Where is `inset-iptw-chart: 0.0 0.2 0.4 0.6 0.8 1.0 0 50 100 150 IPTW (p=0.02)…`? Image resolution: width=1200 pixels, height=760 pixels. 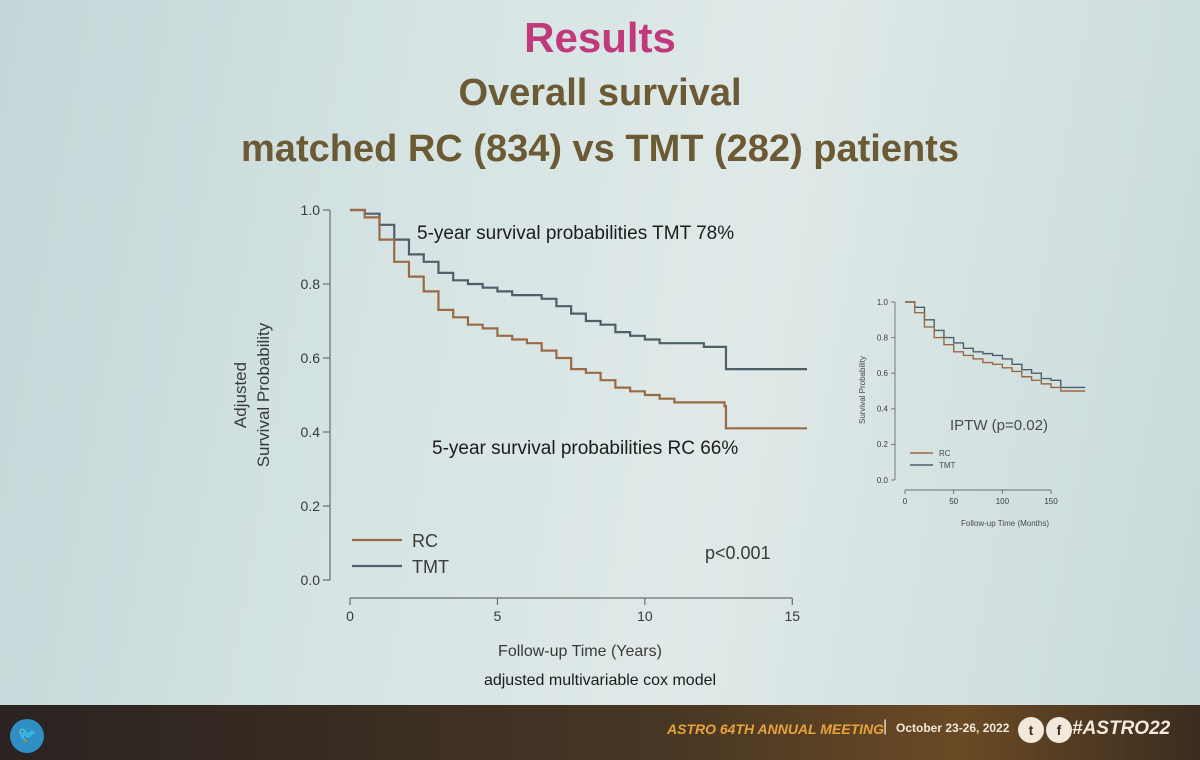 inset-iptw-chart: 0.0 0.2 0.4 0.6 0.8 1.0 0 50 100 150 IPTW (p=0.02)… is located at coordinates (972, 413).